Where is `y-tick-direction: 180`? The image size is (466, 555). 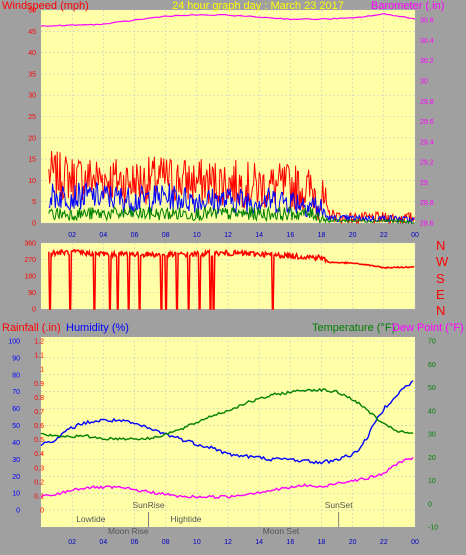 y-tick-direction: 180 is located at coordinates (30, 277).